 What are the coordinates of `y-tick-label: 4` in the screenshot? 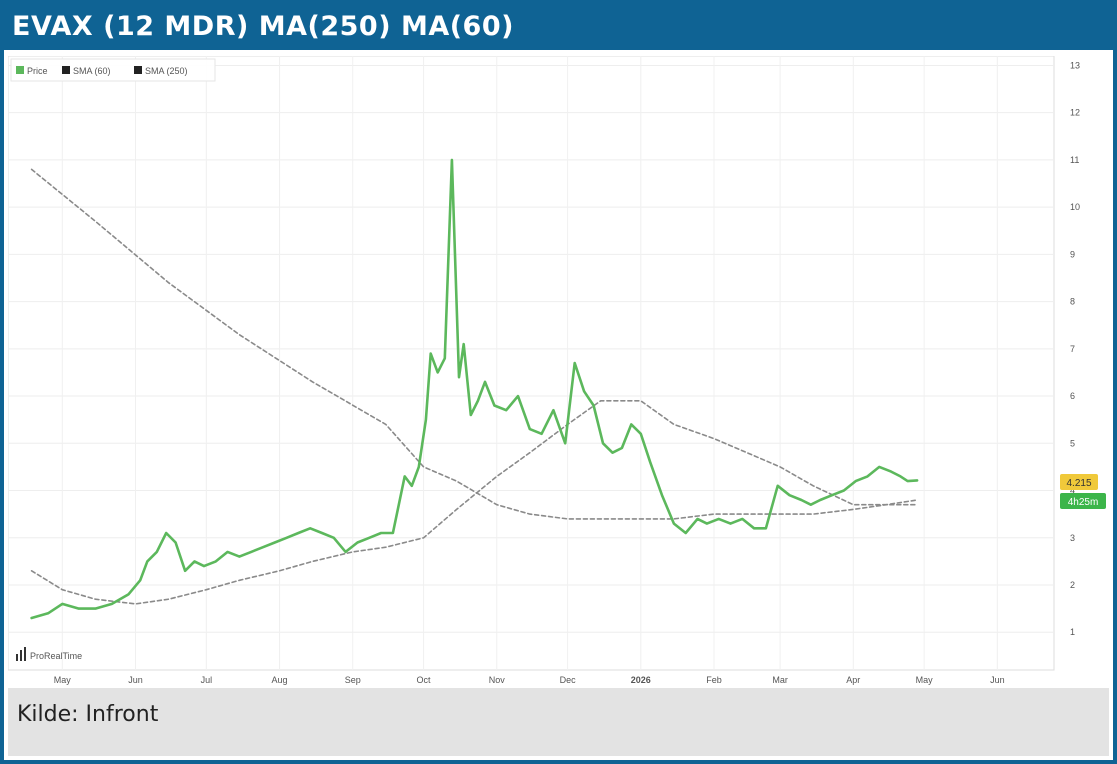 It's located at (1072, 491).